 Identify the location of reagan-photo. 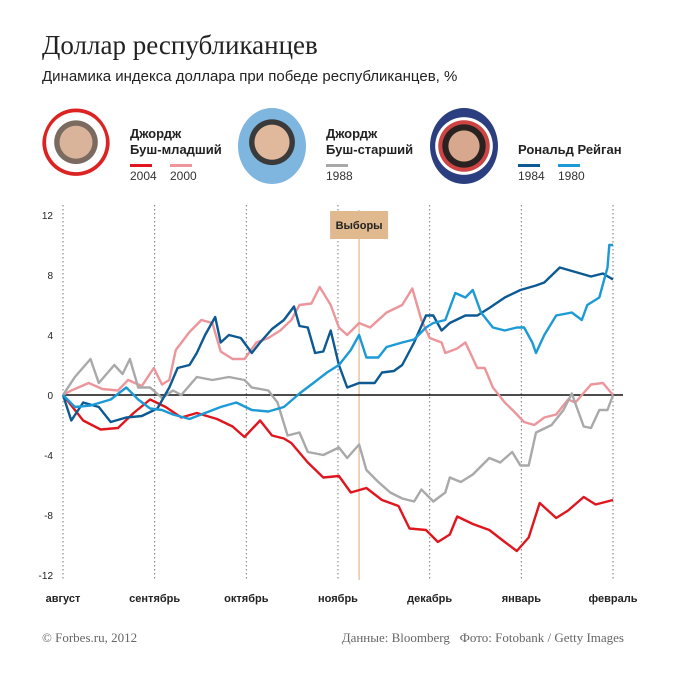
(464, 146).